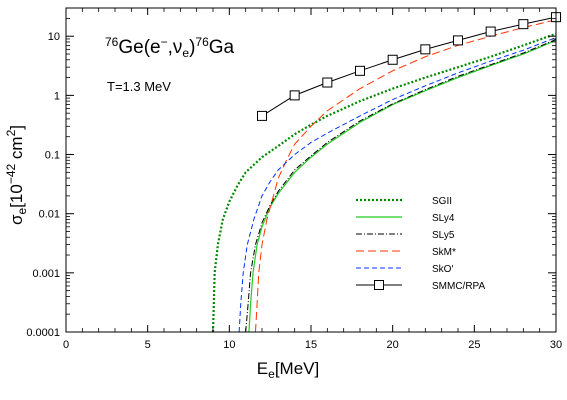 The image size is (567, 400). What do you see at coordinates (222, 47) in the screenshot?
I see `reaction-end: Ga` at bounding box center [222, 47].